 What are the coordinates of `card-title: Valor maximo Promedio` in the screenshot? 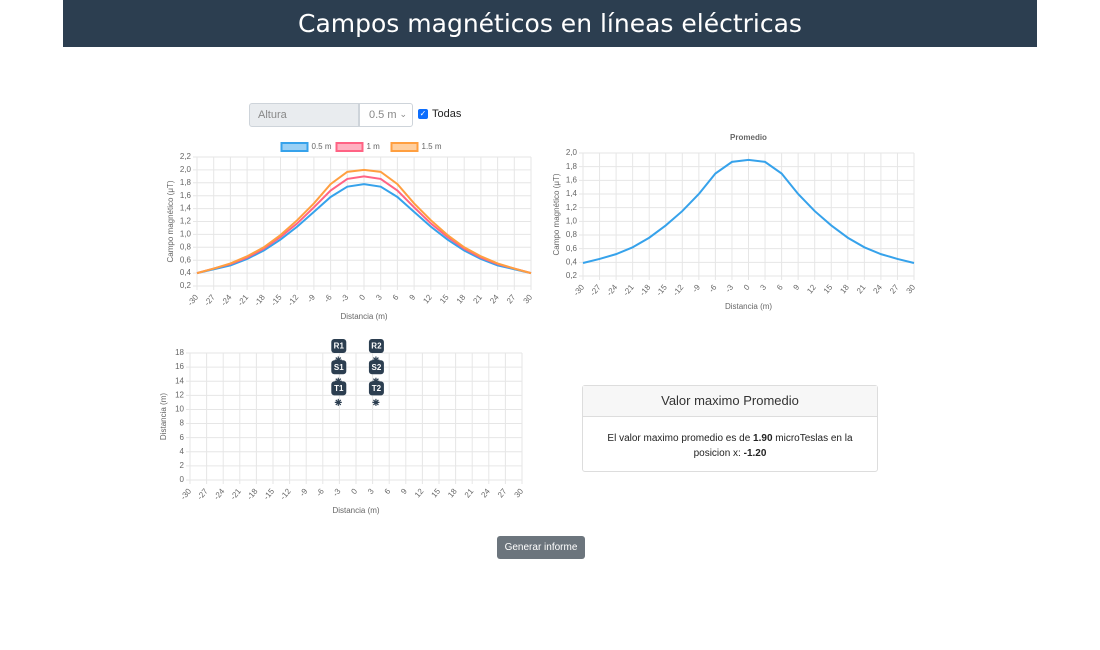 It's located at (730, 401).